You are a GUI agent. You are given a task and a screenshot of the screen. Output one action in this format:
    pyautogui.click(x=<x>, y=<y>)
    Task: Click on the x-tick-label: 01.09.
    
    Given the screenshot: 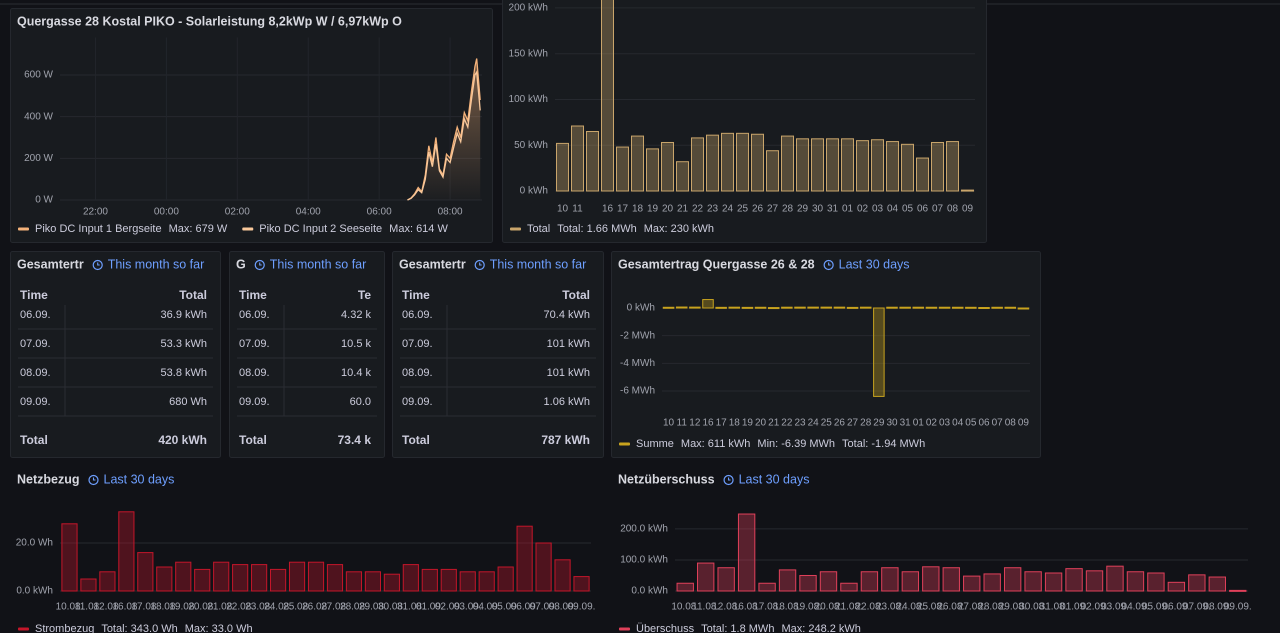 What is the action you would take?
    pyautogui.click(x=430, y=607)
    